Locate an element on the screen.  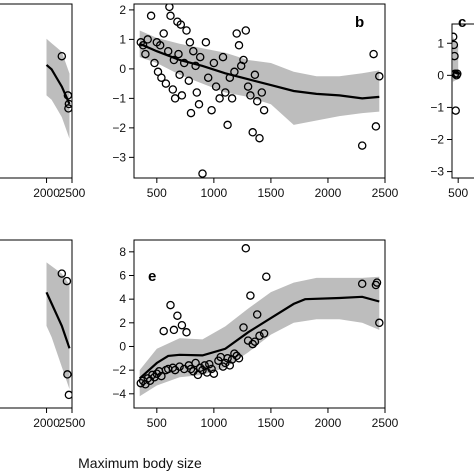
y-tick-label: 8 is located at coordinates (122, 252).